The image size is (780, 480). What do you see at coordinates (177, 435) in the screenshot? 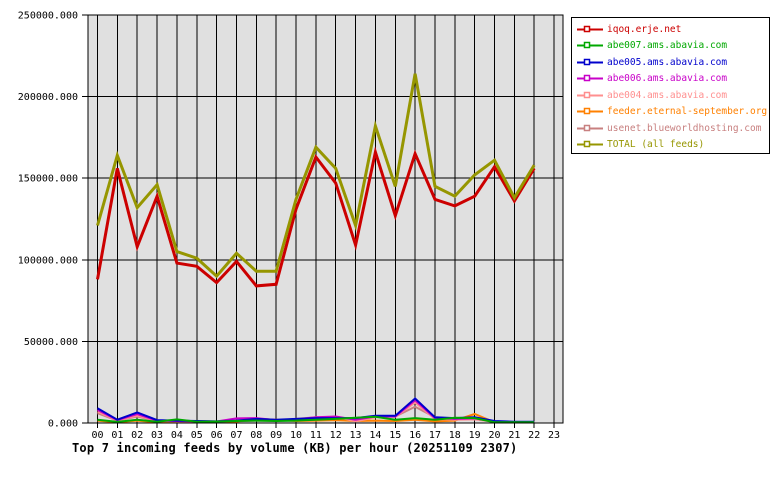
I see `x-tick-label: 04` at bounding box center [177, 435].